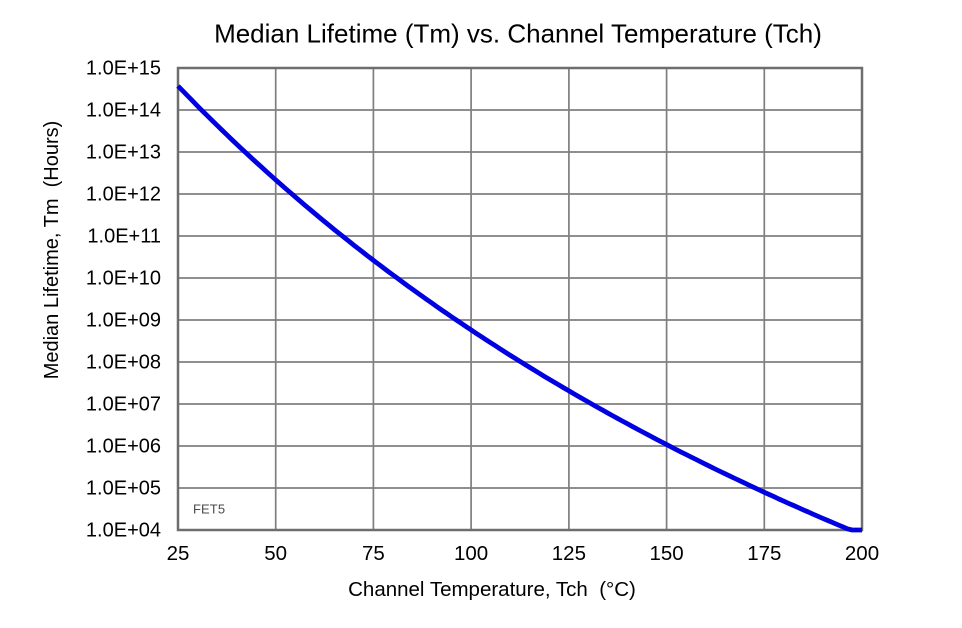 This screenshot has width=962, height=628. Describe the element at coordinates (123, 489) in the screenshot. I see `svg-text: 1.0E+05` at that location.